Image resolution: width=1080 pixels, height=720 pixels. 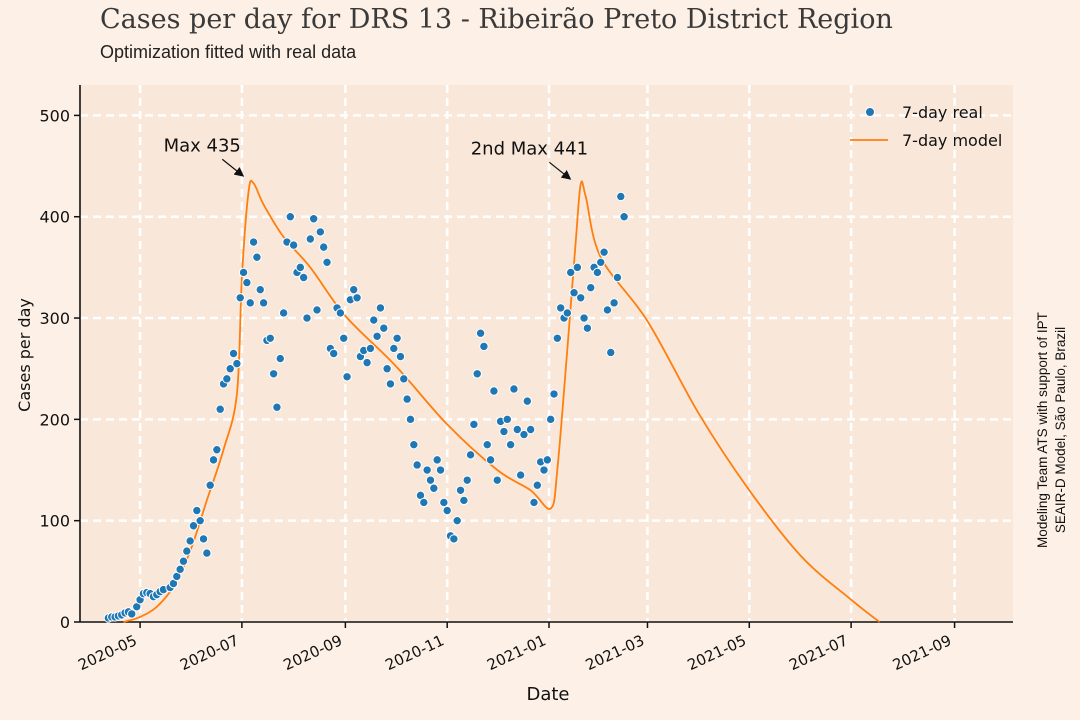 I want to click on annotations: Max 435 2nd Max 441, so click(x=376, y=157).